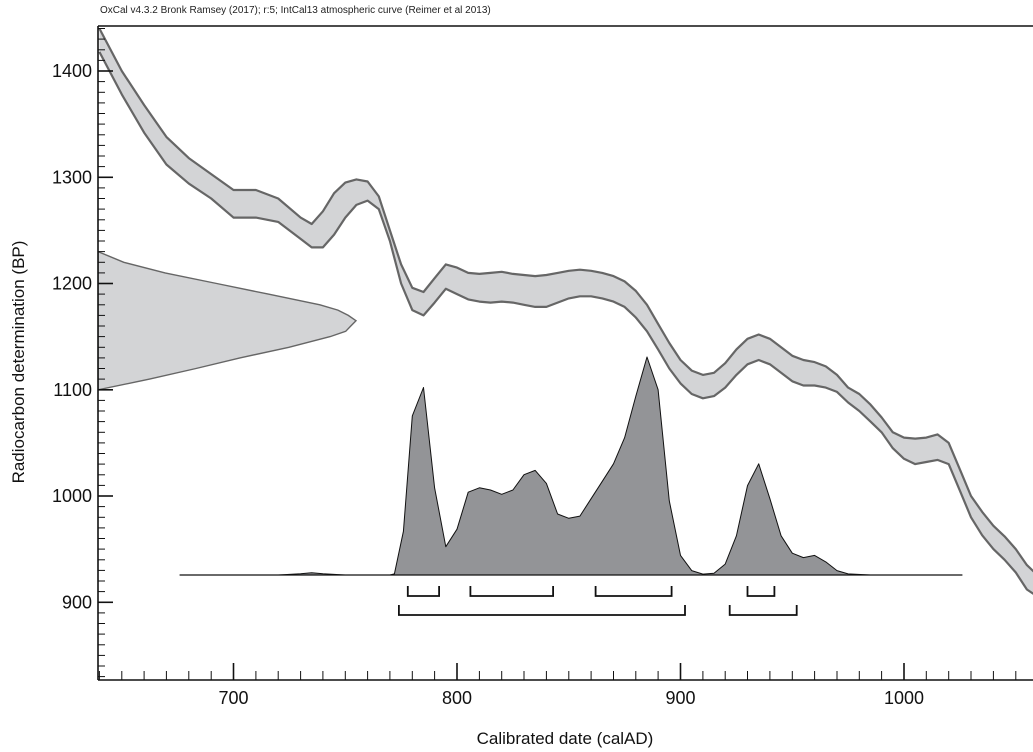 This screenshot has height=752, width=1033. Describe the element at coordinates (77, 602) in the screenshot. I see `y-tick-label: 900` at that location.